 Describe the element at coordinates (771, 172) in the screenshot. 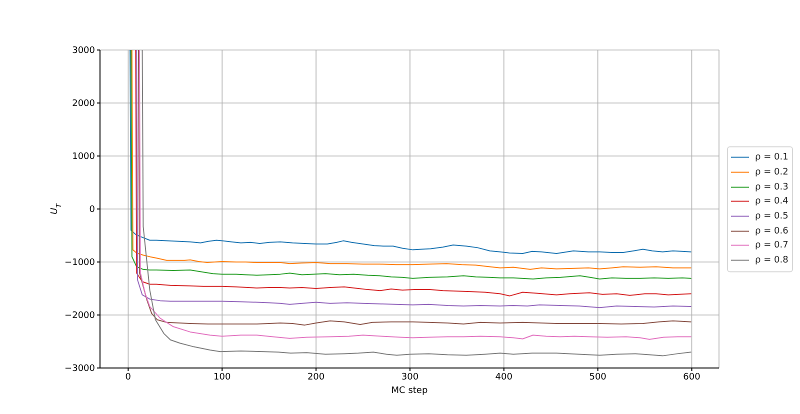

I see `legend-label: ρ = 0.2` at that location.